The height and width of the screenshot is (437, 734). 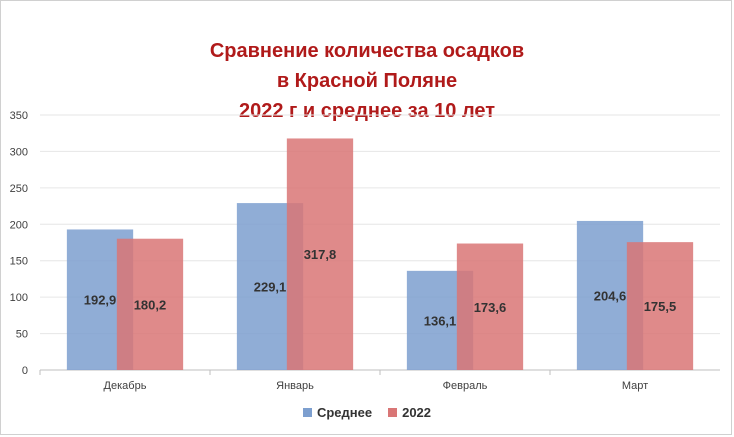 I want to click on y-tick-label: 100, so click(x=19, y=298).